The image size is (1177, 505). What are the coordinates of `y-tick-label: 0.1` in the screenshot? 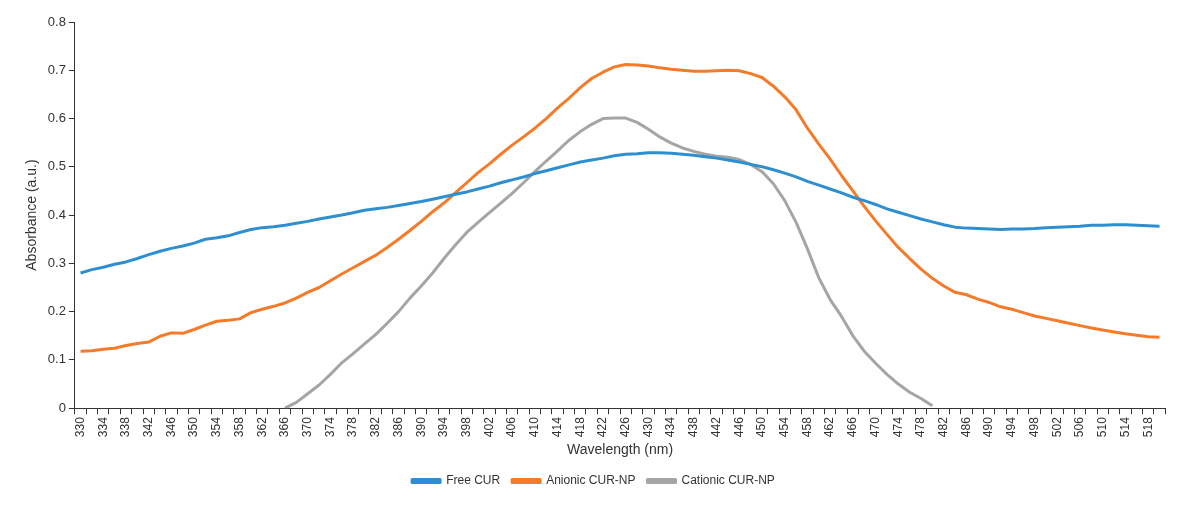 It's located at (56, 359).